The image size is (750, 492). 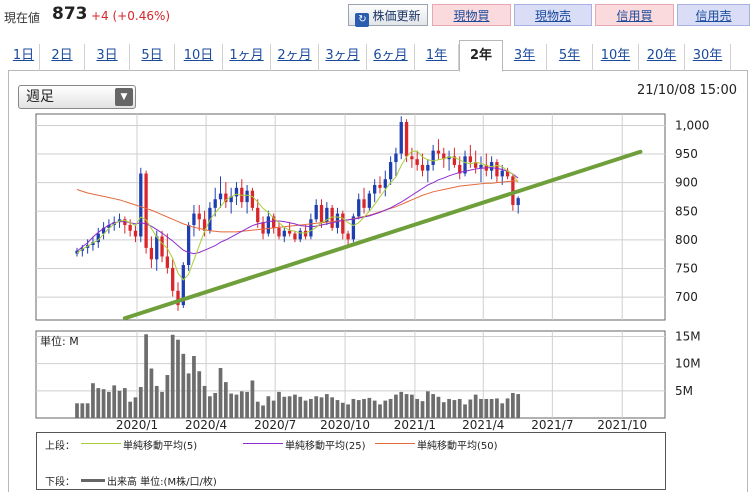 I want to click on refresh-icon: ↻, so click(x=362, y=20).